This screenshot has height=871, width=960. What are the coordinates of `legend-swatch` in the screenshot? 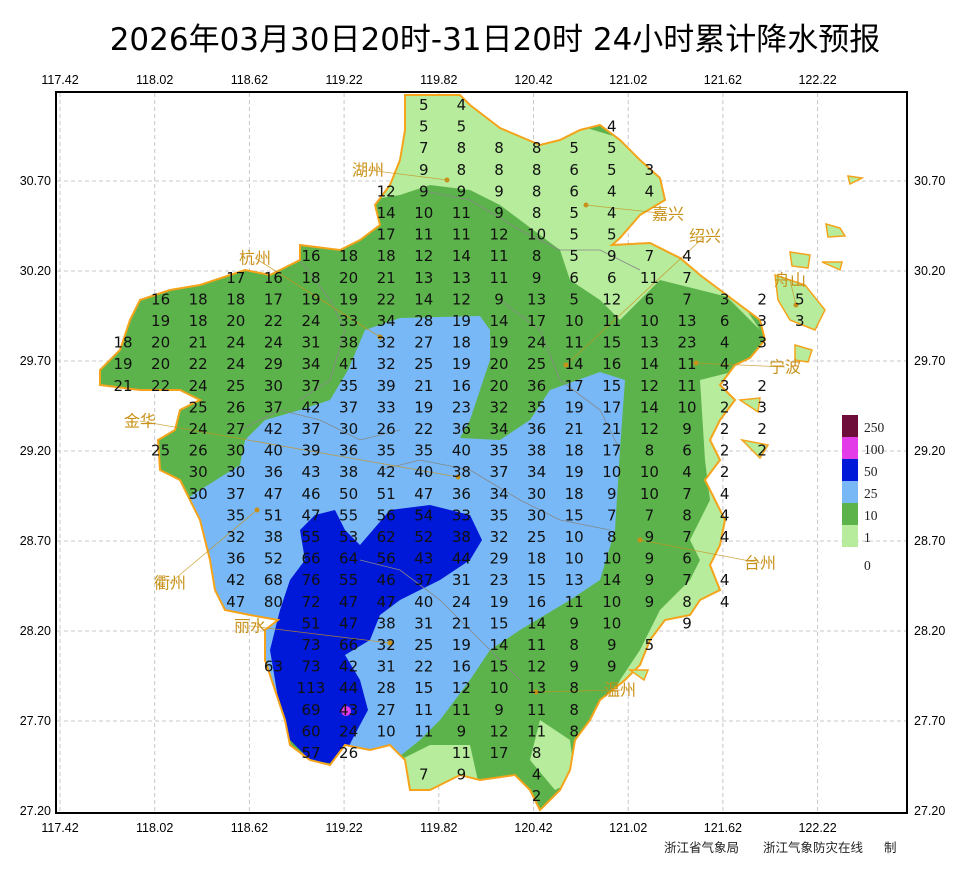 It's located at (850, 492).